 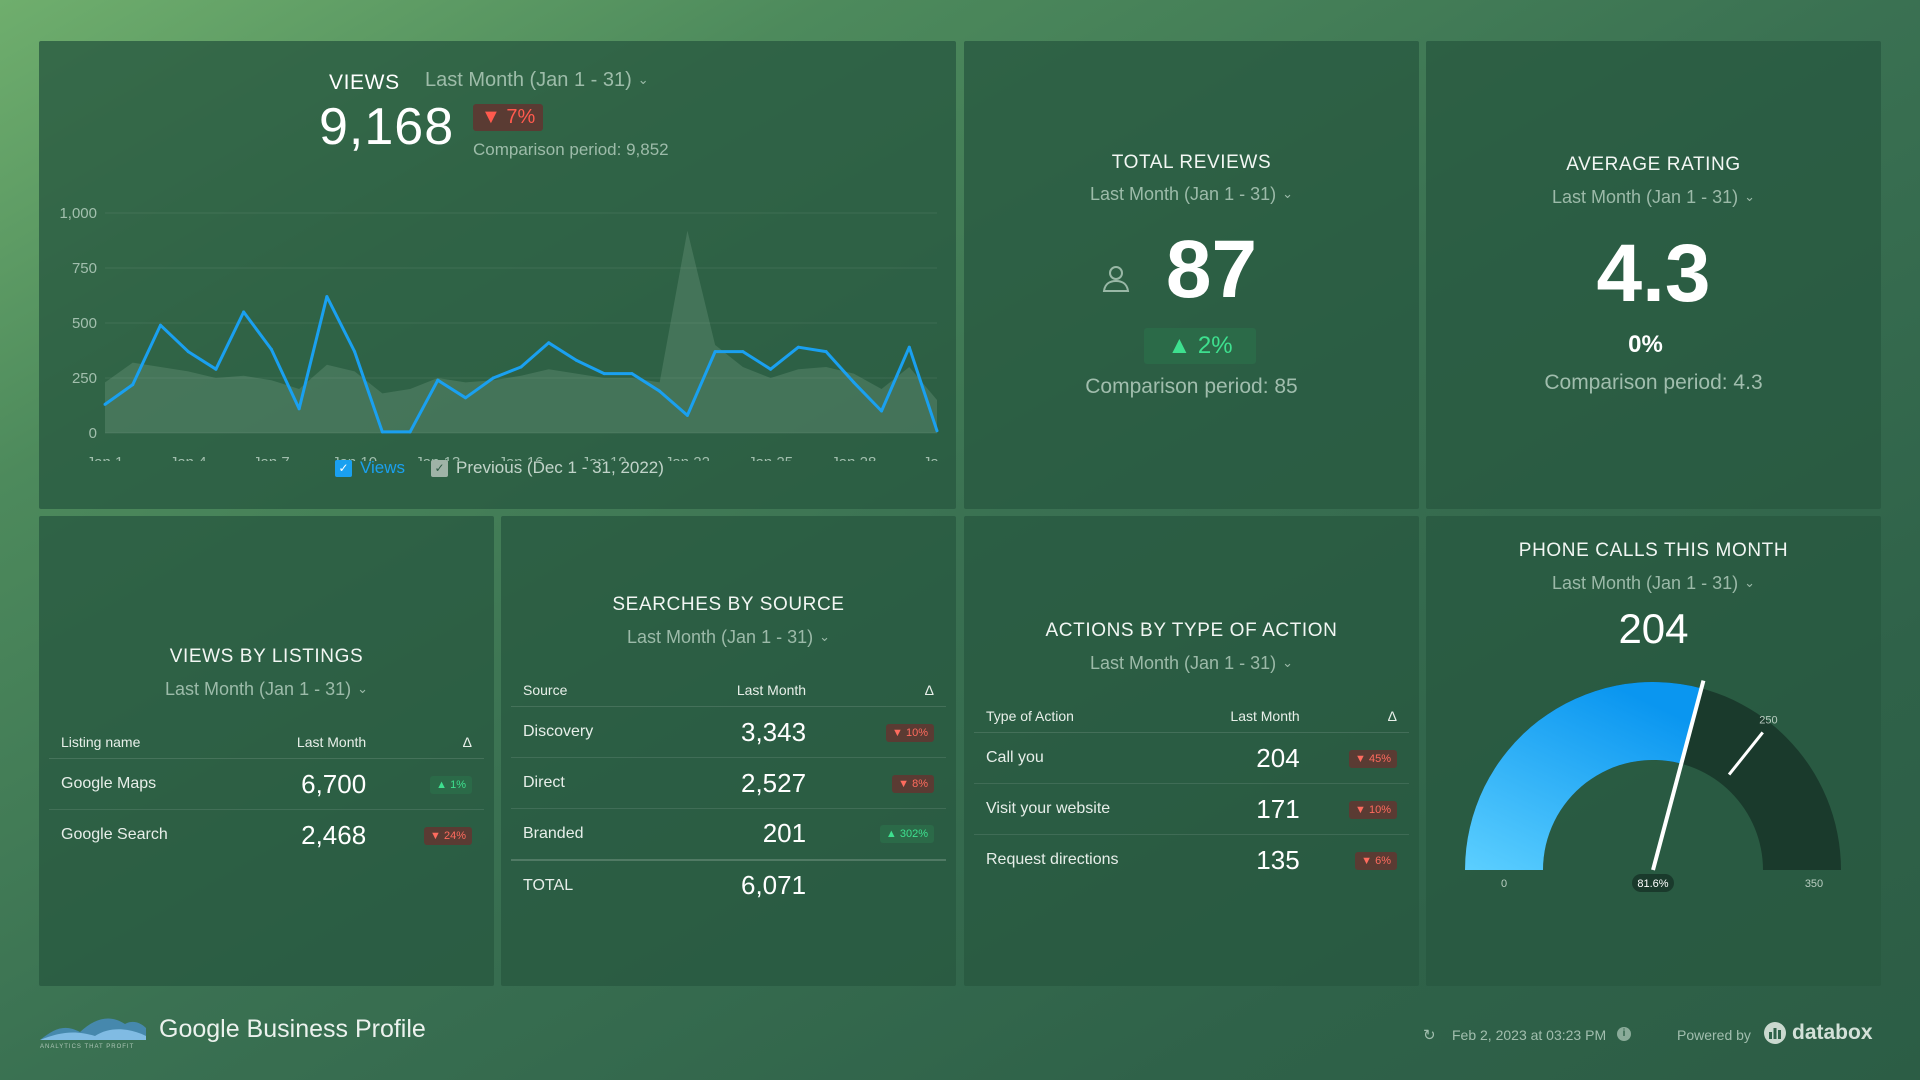 I want to click on column-header-listing-name: Listing name, so click(x=145, y=746).